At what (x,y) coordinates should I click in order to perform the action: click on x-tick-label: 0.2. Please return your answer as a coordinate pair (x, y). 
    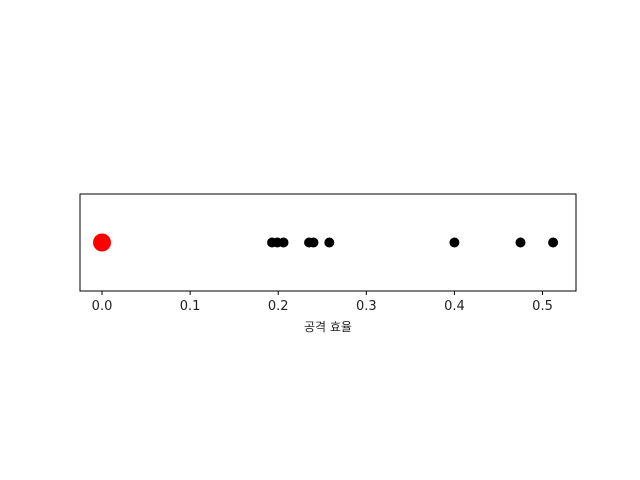
    Looking at the image, I should click on (278, 306).